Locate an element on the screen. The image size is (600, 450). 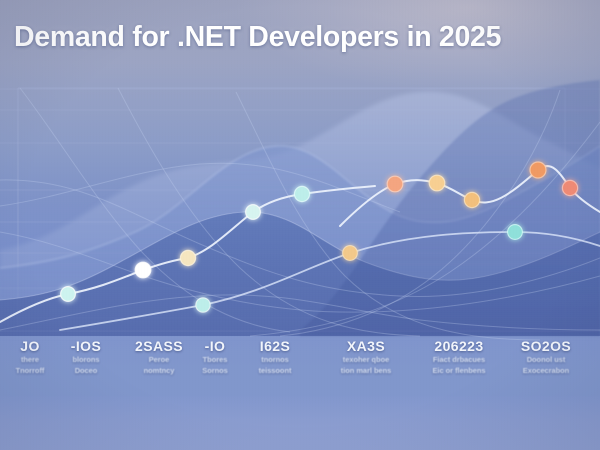
axis-tick-sub-line1: Doonol ust is located at coordinates (546, 359).